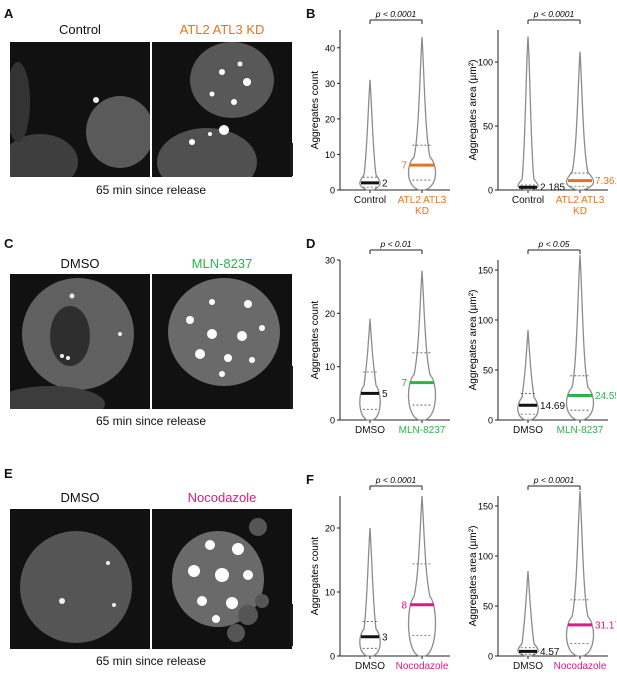 Image resolution: width=617 pixels, height=692 pixels. I want to click on median-label: 31.17, so click(605, 625).